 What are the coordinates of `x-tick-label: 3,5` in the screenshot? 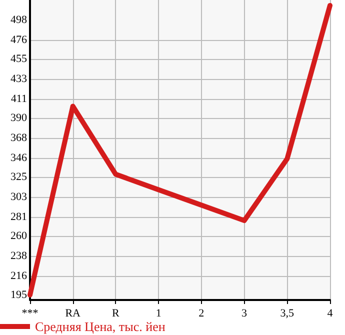 It's located at (287, 314).